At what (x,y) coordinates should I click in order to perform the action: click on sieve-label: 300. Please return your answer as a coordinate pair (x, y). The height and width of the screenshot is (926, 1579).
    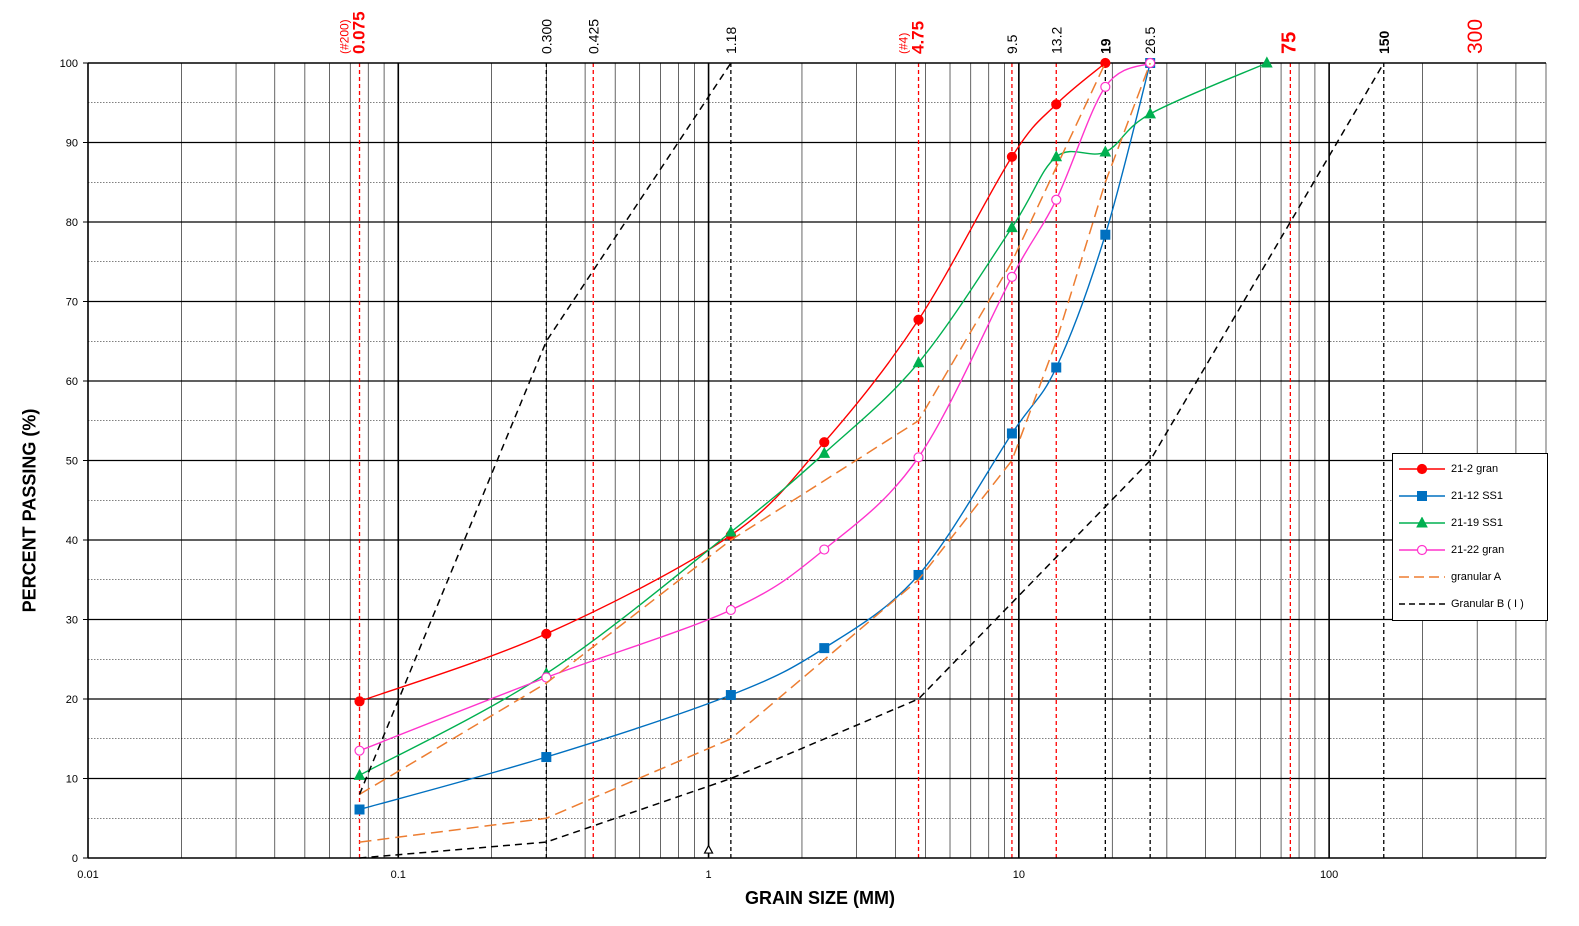
    Looking at the image, I should click on (1475, 36).